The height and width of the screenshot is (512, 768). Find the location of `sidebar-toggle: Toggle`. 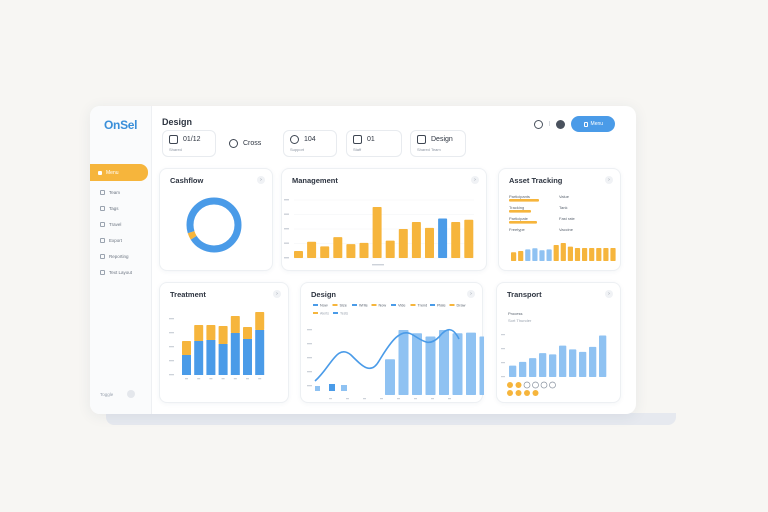

sidebar-toggle: Toggle is located at coordinates (118, 394).